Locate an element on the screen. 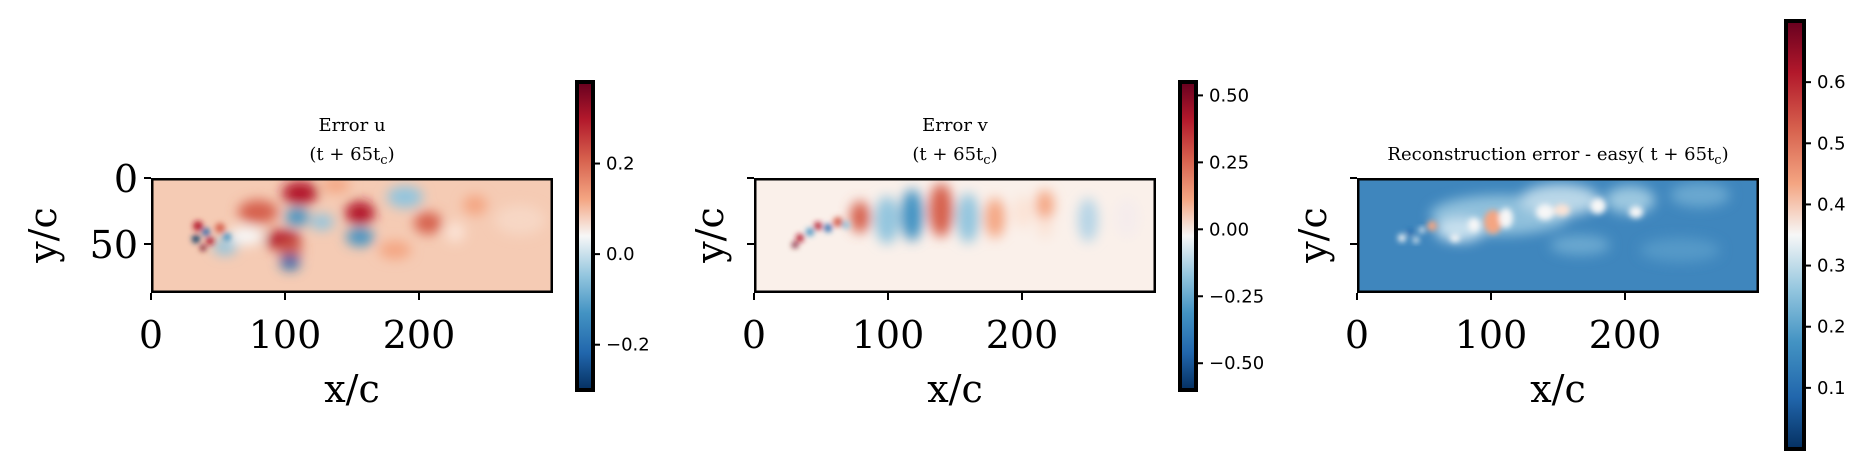  panel1-ylabel: y/c is located at coordinates (43, 235).